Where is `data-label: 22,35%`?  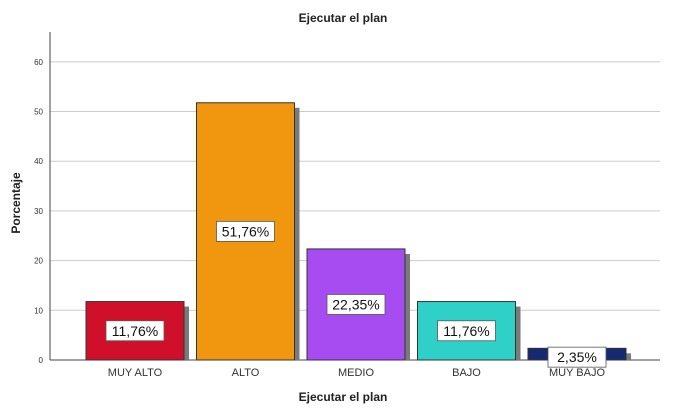
data-label: 22,35% is located at coordinates (355, 304).